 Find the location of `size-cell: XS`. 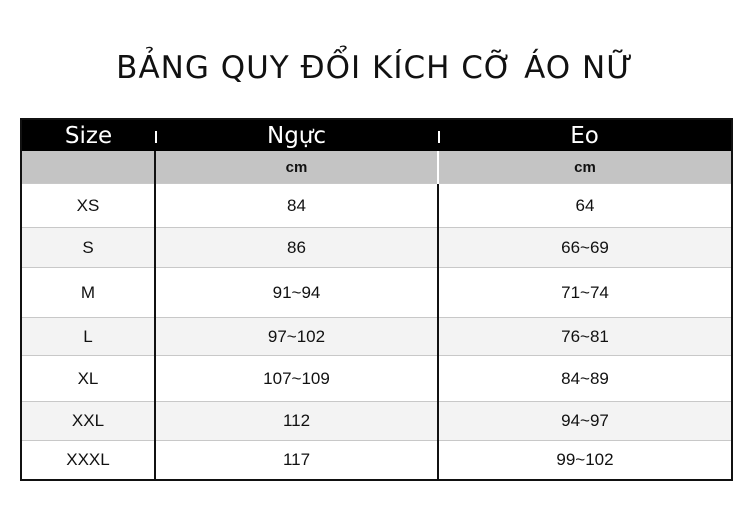

size-cell: XS is located at coordinates (88, 205).